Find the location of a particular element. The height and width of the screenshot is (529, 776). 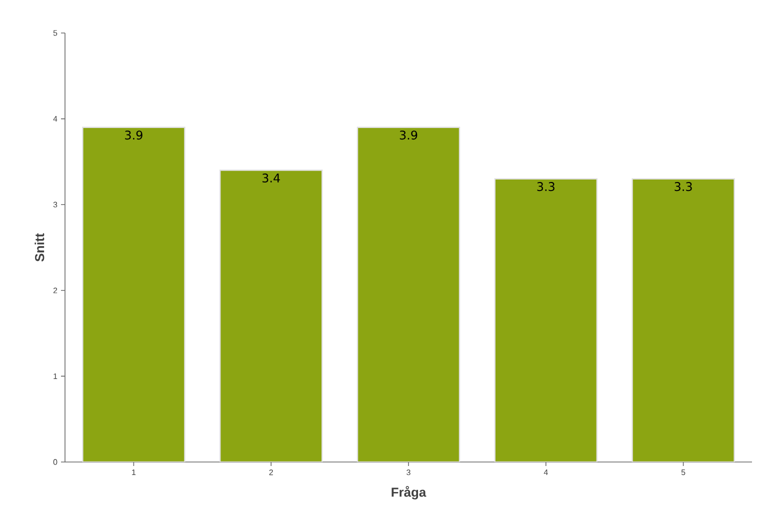

y-axis-title: Snitt is located at coordinates (39, 247).